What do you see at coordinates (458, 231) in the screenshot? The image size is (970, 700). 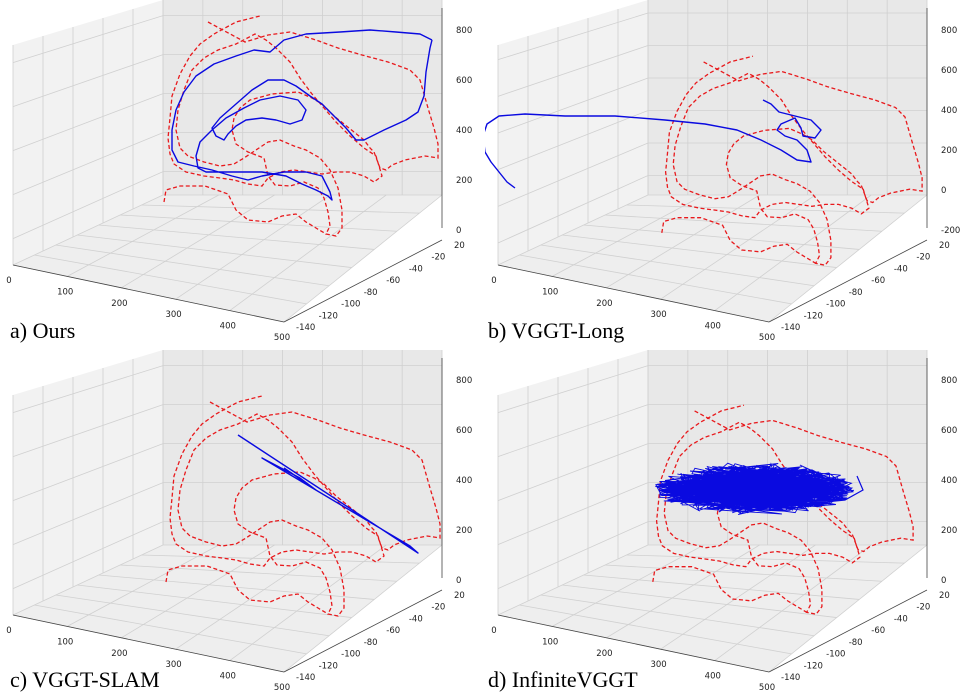 I see `z-tick-label: 0` at bounding box center [458, 231].